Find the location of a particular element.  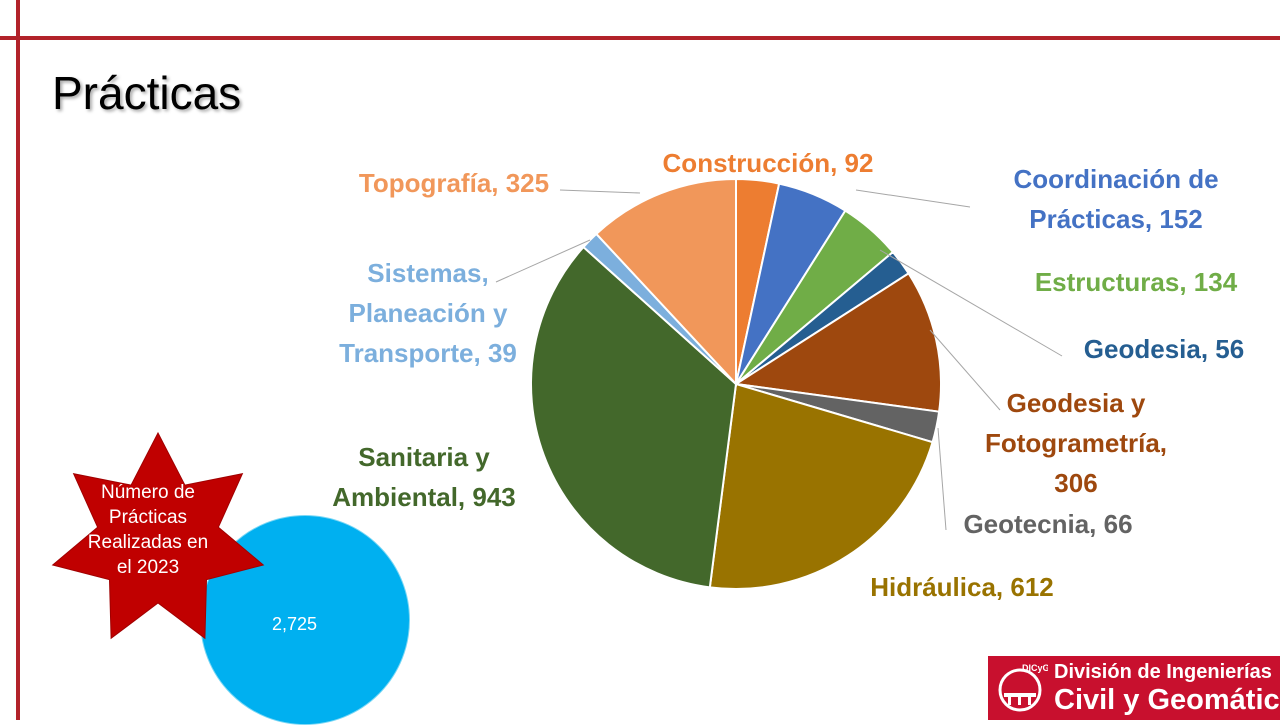

data-label-geodesia-y-fotogrametria: Geodesia y Fotogrametría, 306 is located at coordinates (1076, 443).